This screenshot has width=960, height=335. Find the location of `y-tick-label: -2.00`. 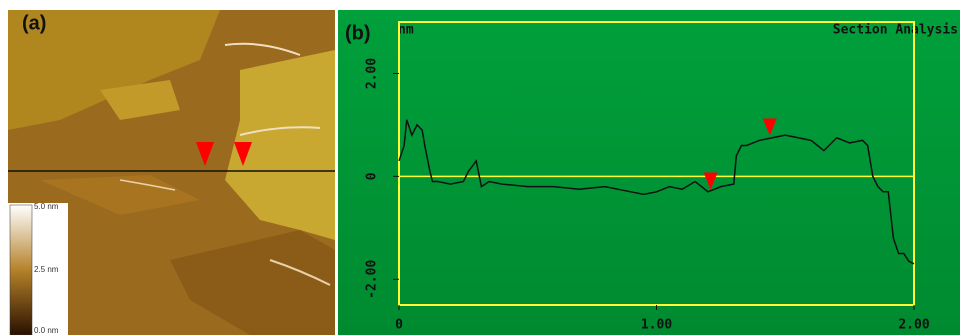

y-tick-label: -2.00 is located at coordinates (372, 279).